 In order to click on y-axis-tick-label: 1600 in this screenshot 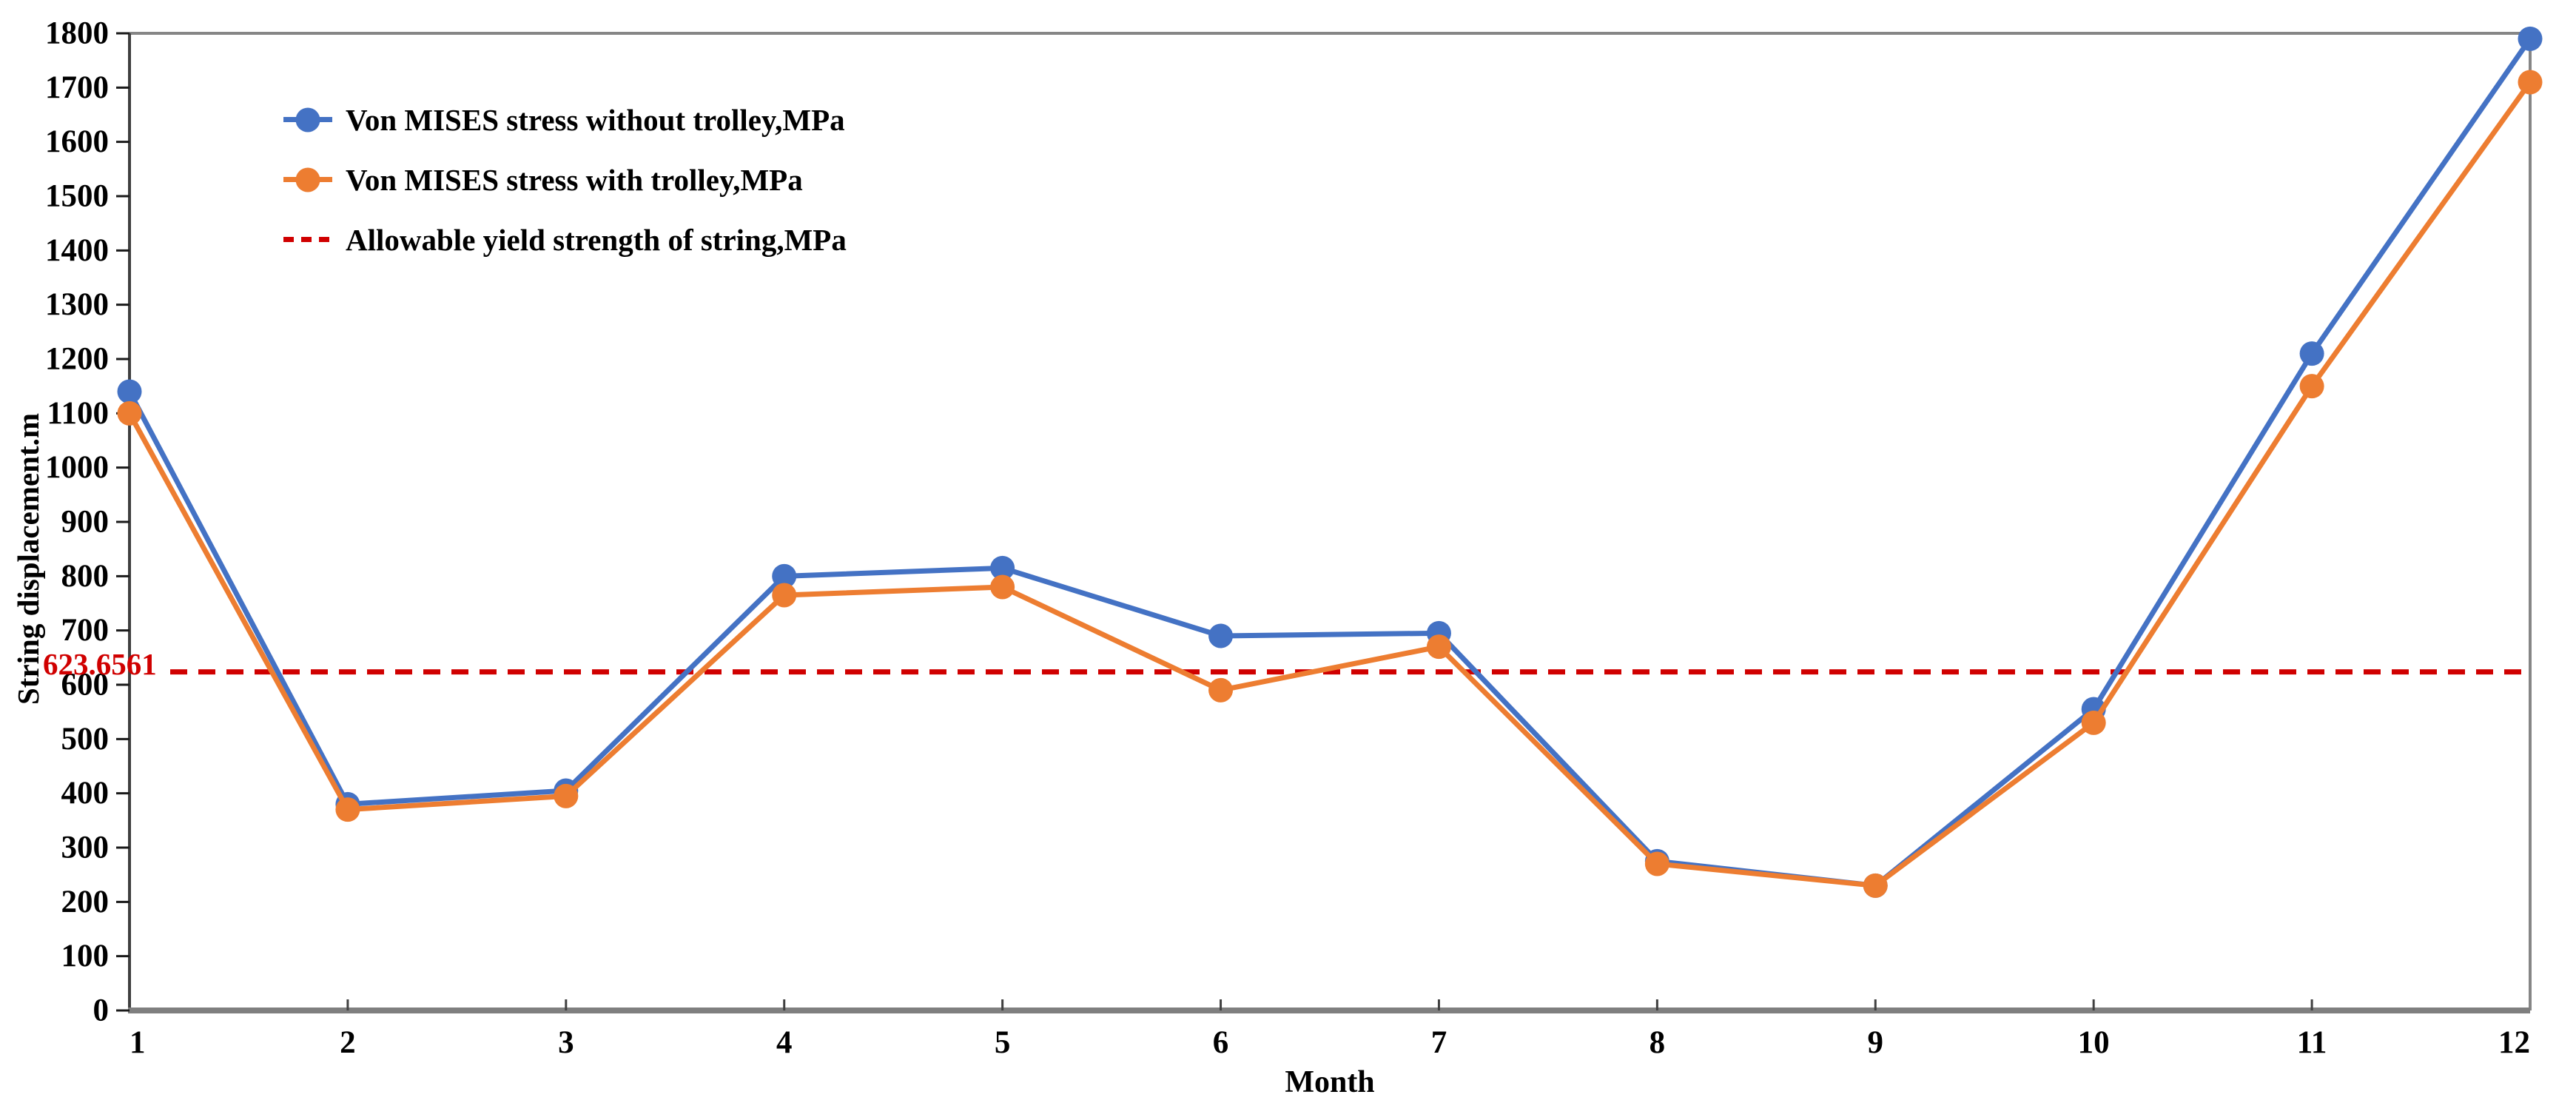, I will do `click(77, 141)`.